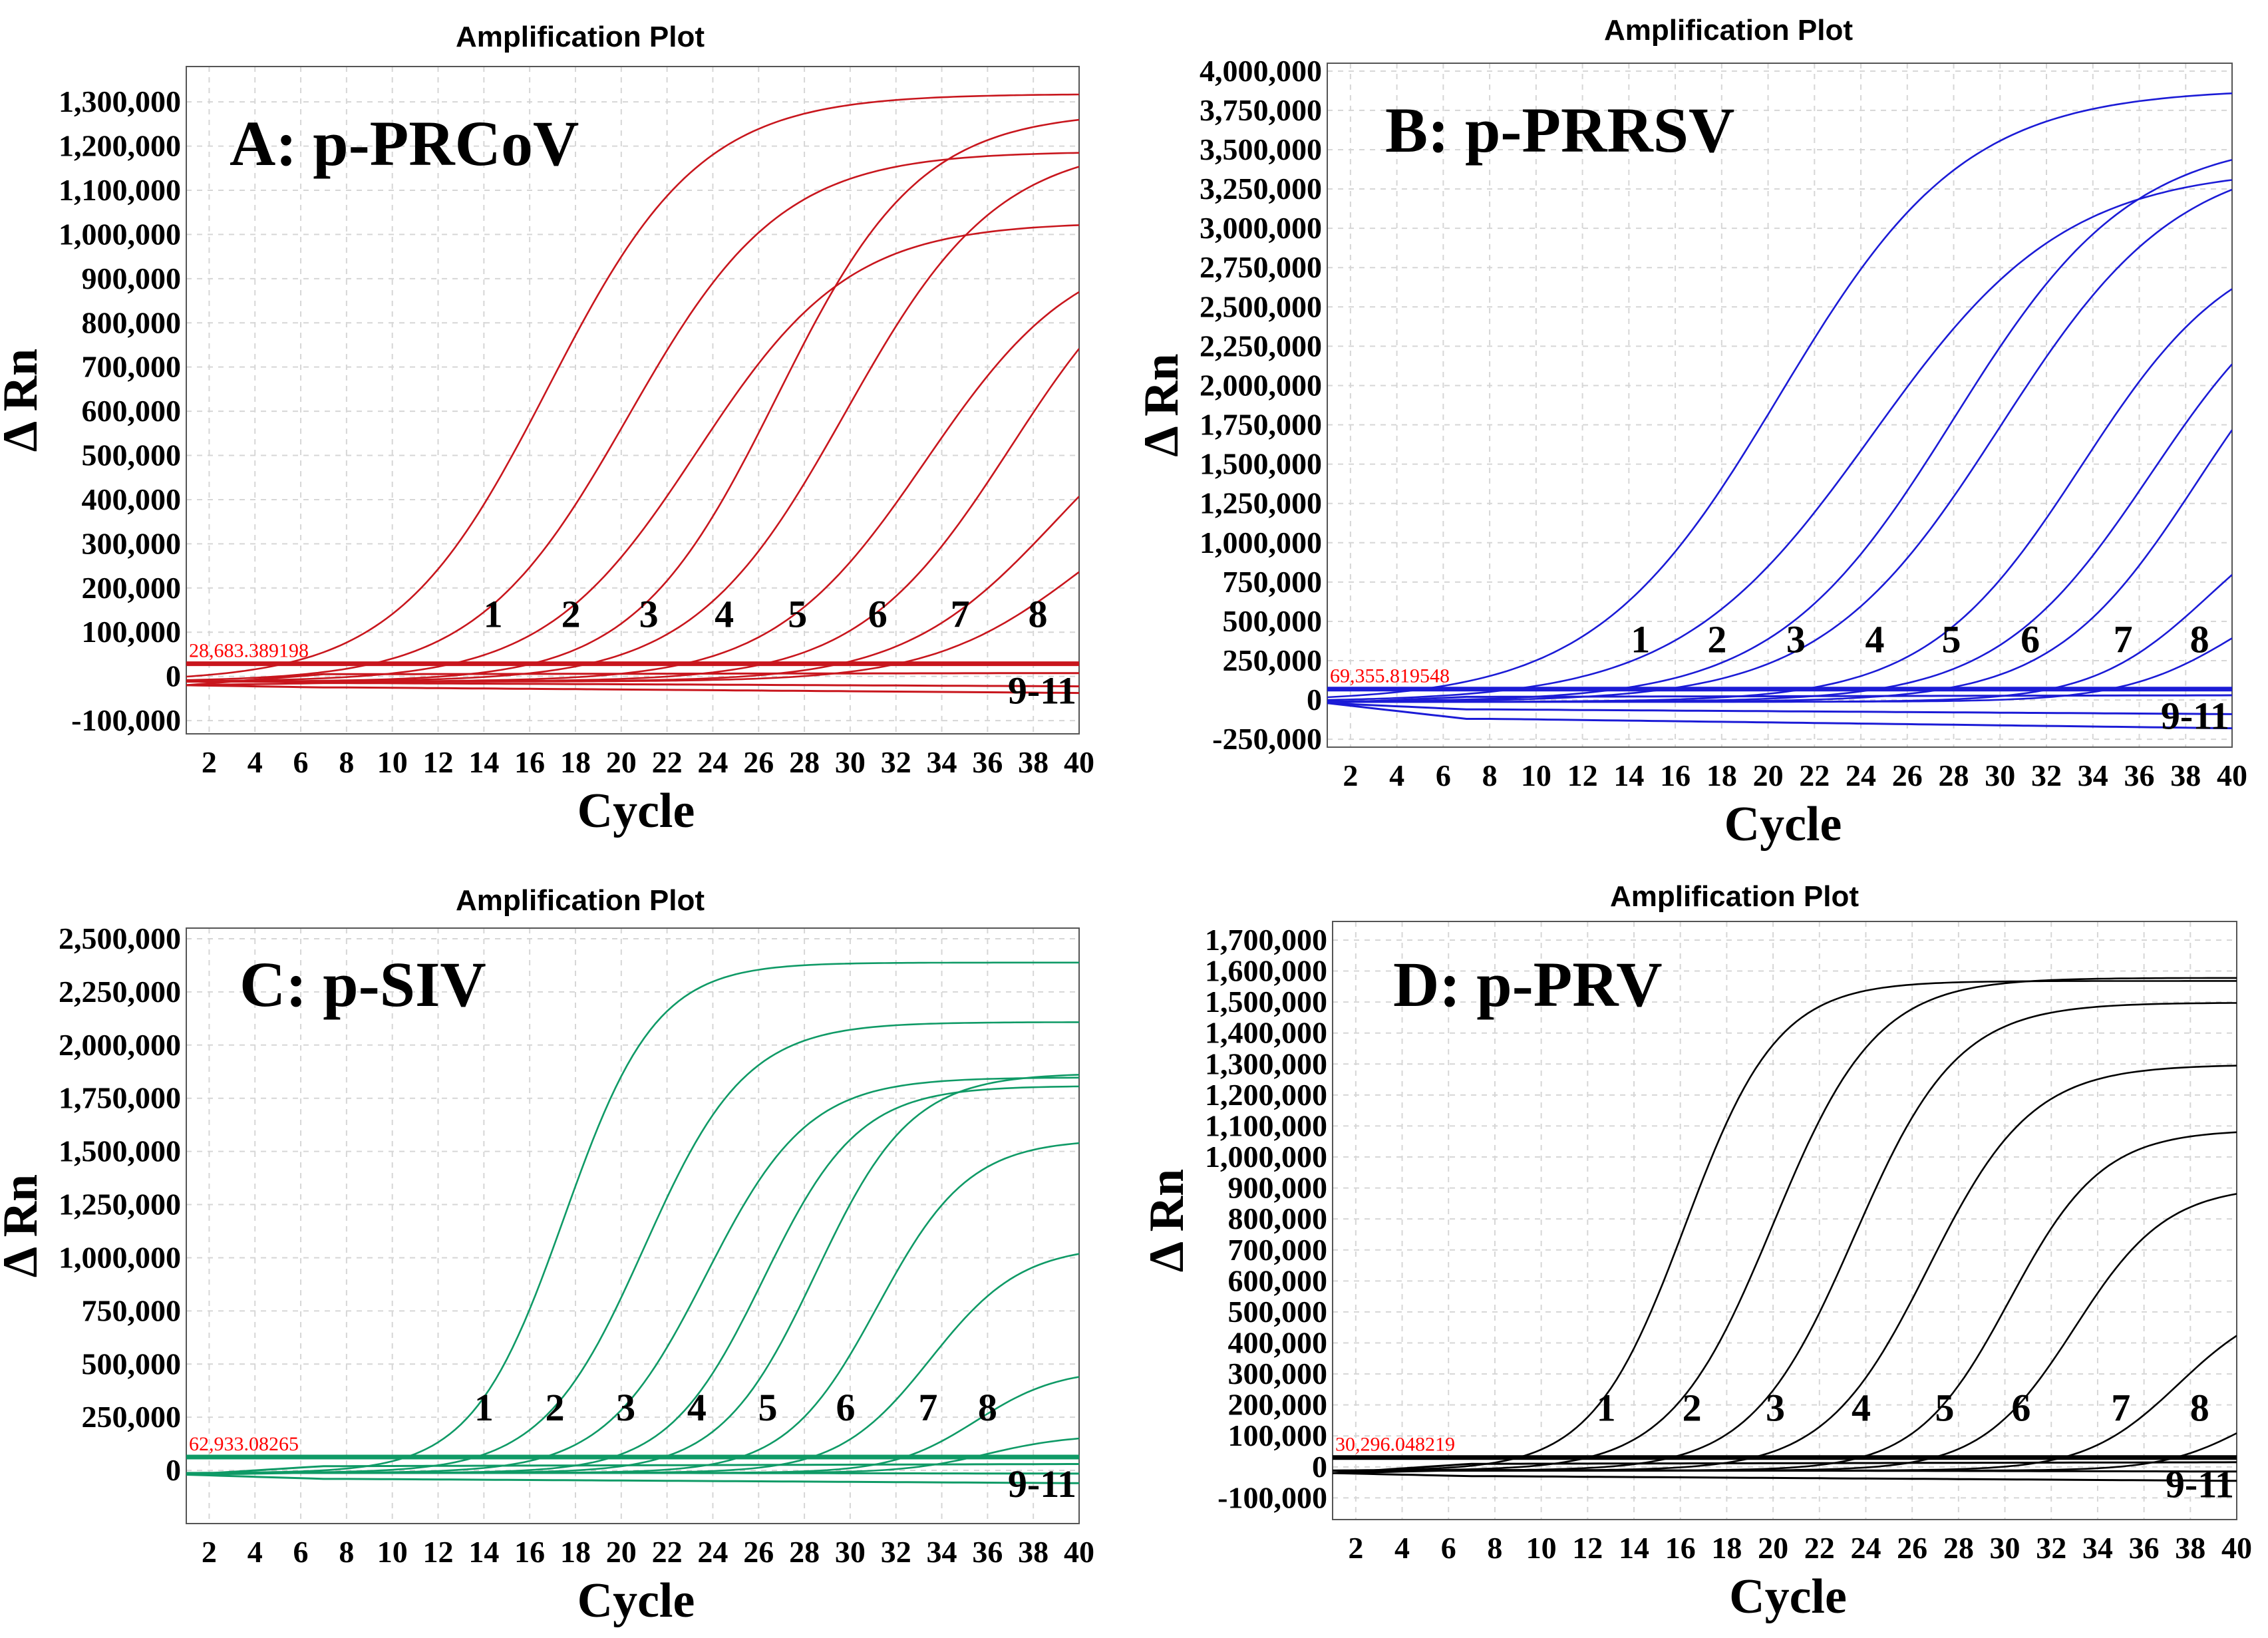 Image resolution: width=2268 pixels, height=1638 pixels. Describe the element at coordinates (1273, 582) in the screenshot. I see `y-tick-label: 750,000` at that location.